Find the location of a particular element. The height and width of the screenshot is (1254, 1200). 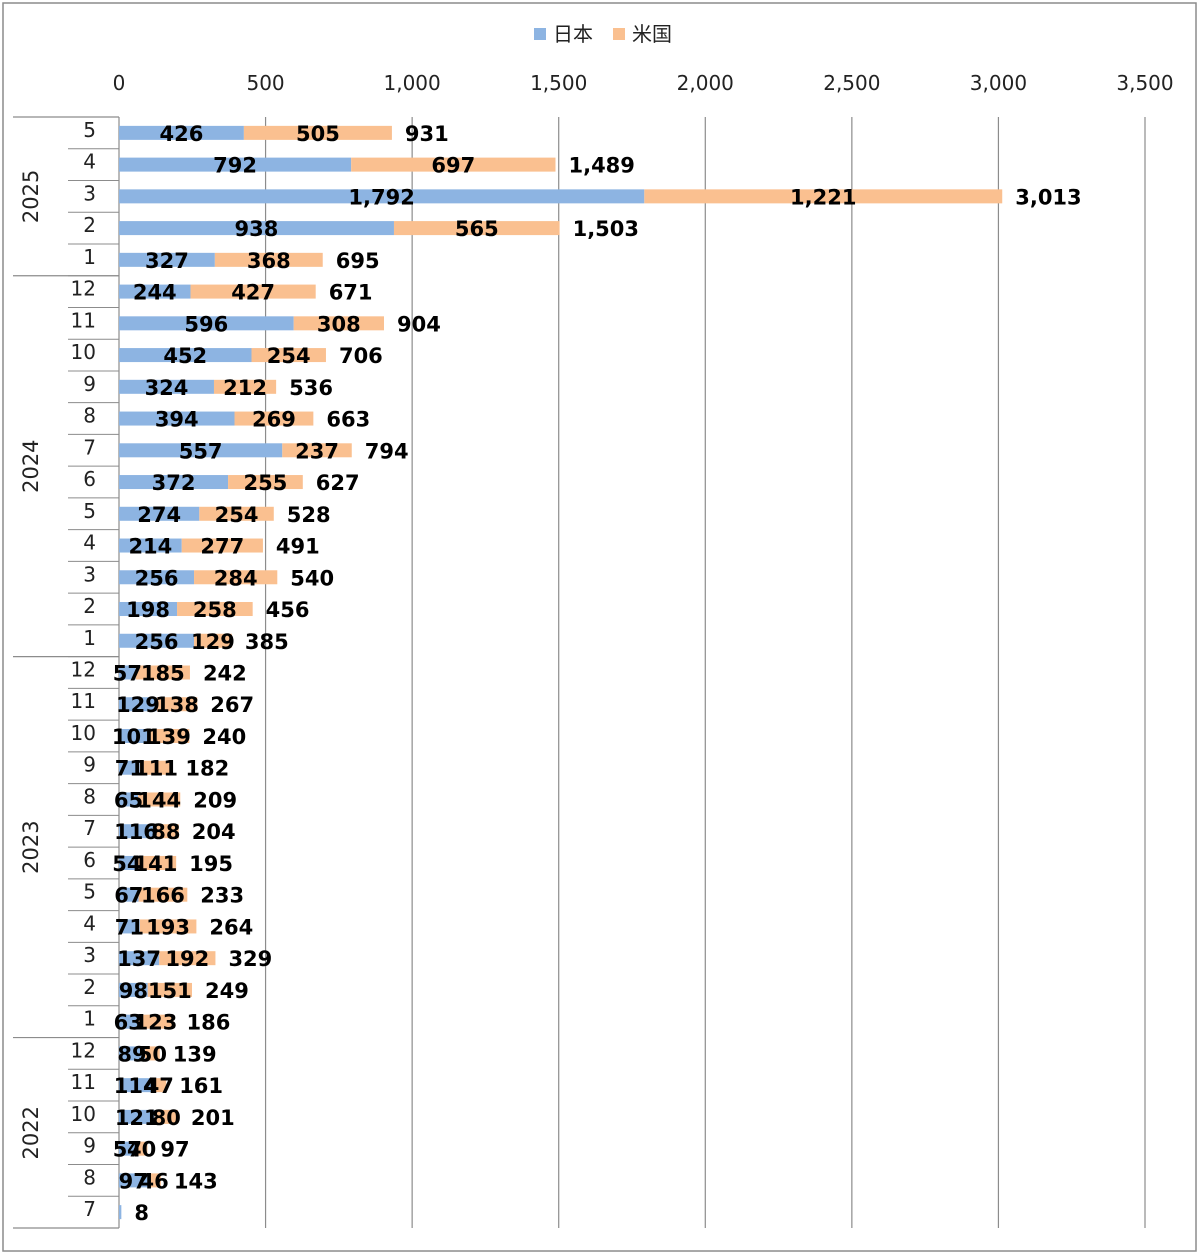

data-label-usa: 47 is located at coordinates (159, 1086).